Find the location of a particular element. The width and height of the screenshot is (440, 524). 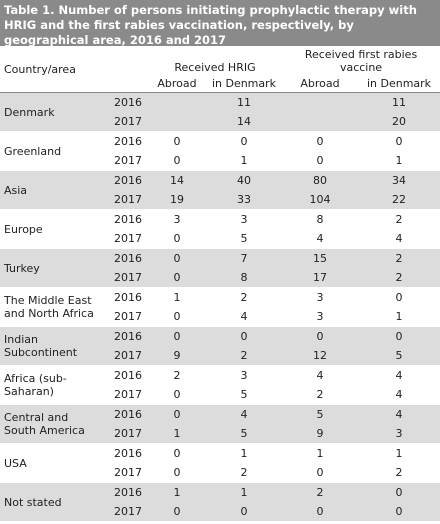

country-cell: Central and South America is located at coordinates (53, 424).